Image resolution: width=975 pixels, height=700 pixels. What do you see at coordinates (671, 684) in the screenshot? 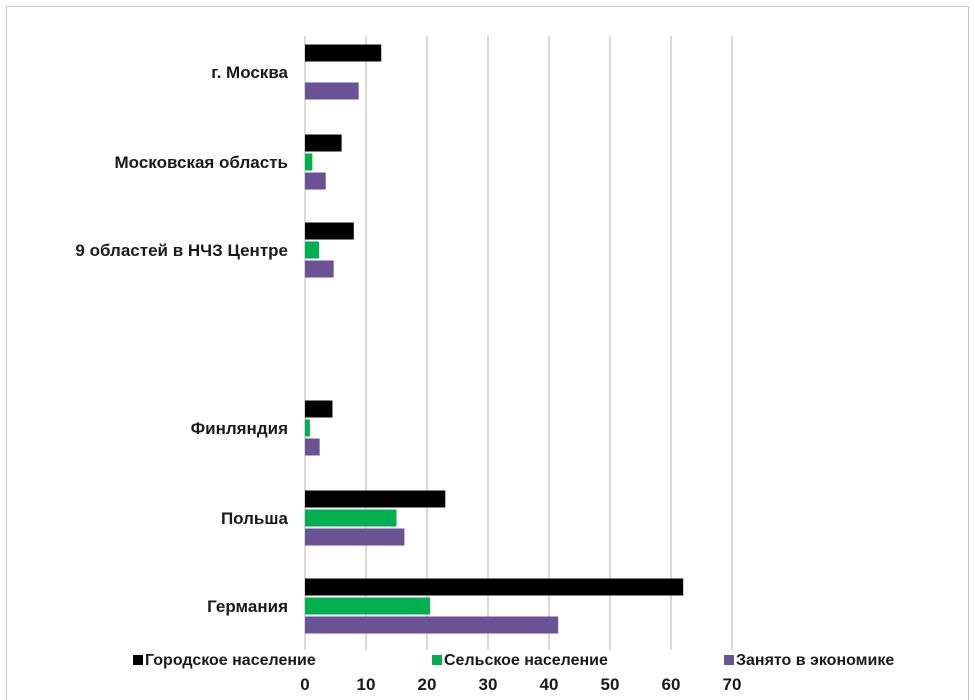
I see `x-tick-label: 60` at bounding box center [671, 684].